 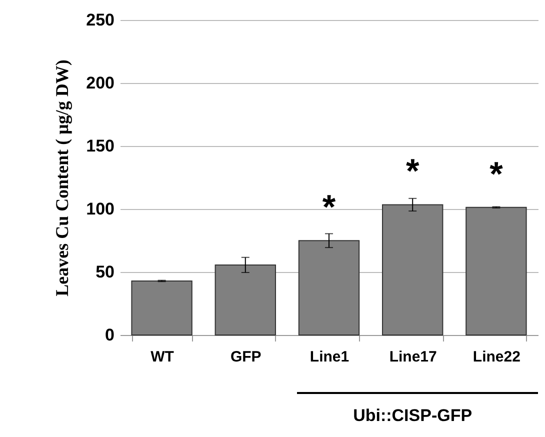 What do you see at coordinates (162, 357) in the screenshot?
I see `x-tick-label: WT` at bounding box center [162, 357].